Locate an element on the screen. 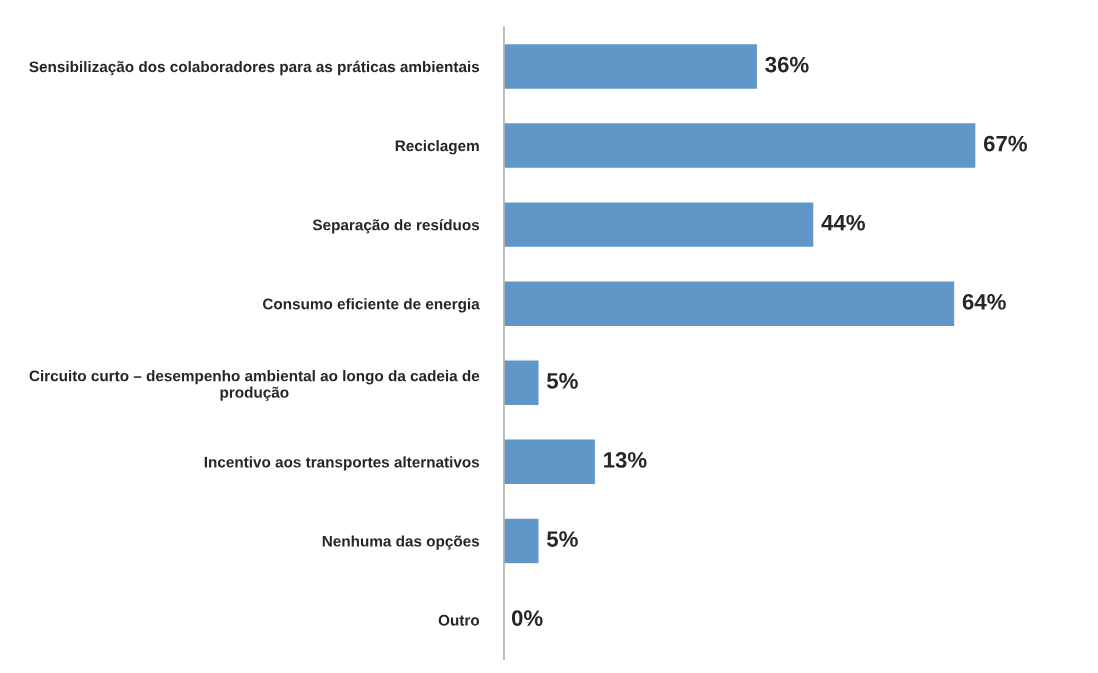  data-label: 36% is located at coordinates (787, 64).